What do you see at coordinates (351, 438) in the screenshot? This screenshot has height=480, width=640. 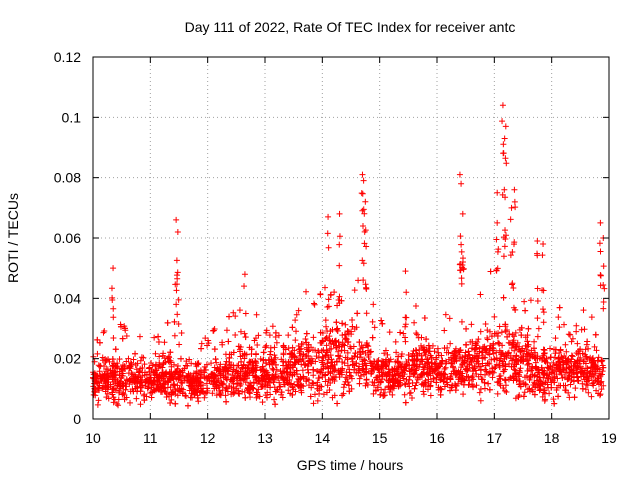 I see `x-tick-labels: 10 11 12 13 14 15 16 17 18 19` at bounding box center [351, 438].